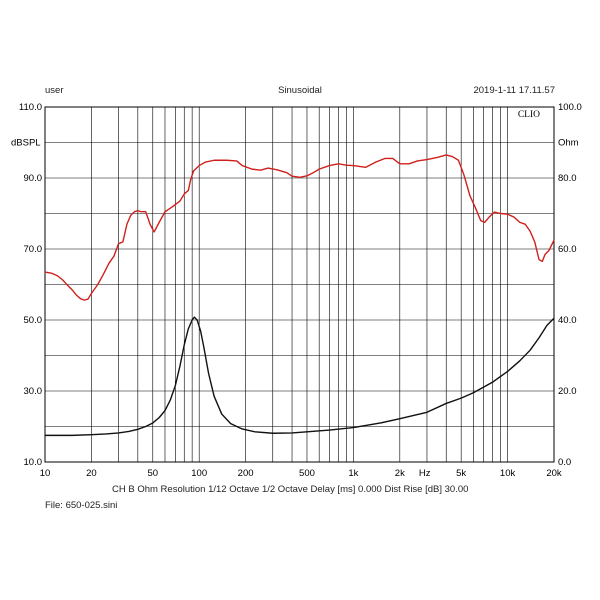  I want to click on footer-file: File: 650-025.sini, so click(81, 505).